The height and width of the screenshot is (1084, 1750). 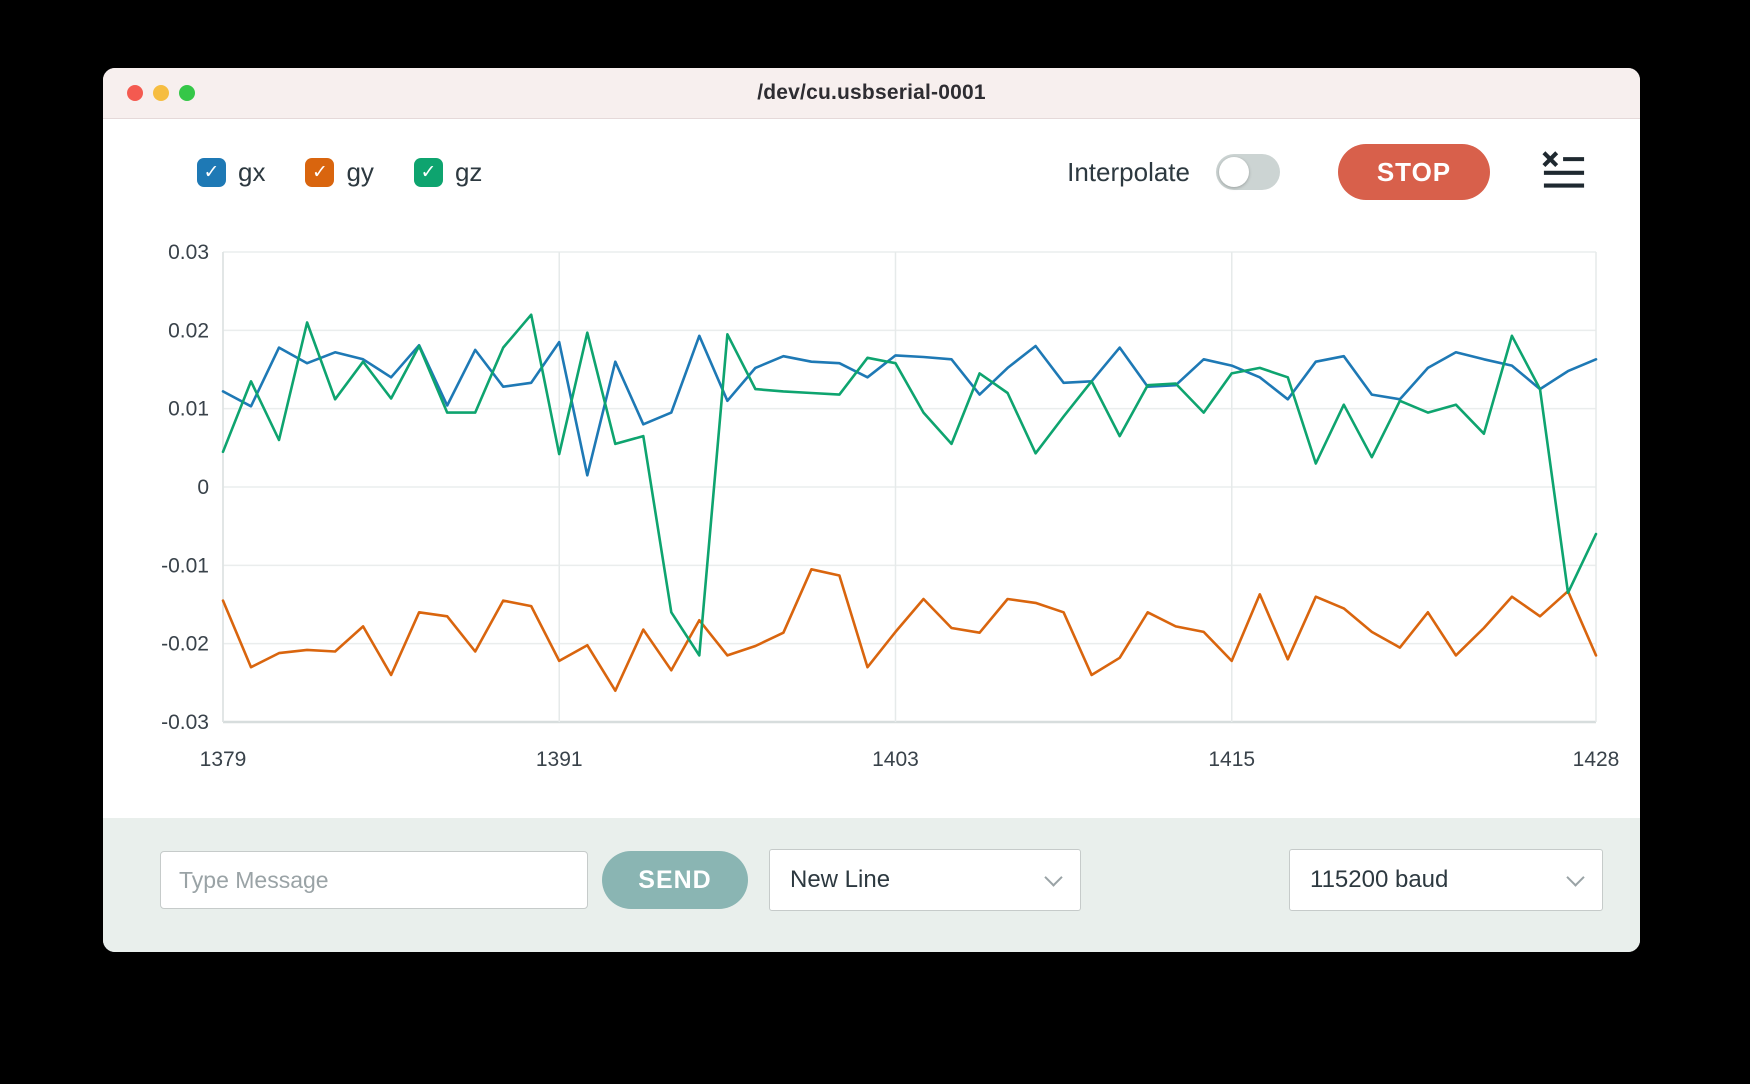 I want to click on gy-checkbox: ✓, so click(x=320, y=172).